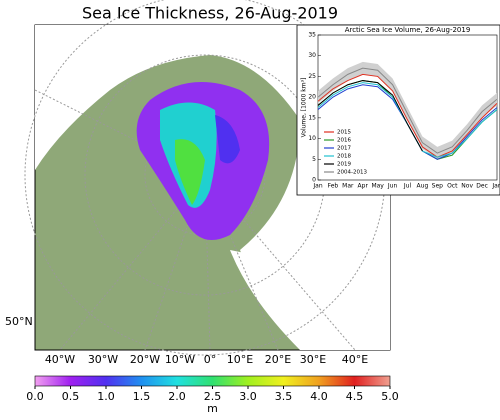  Describe the element at coordinates (452, 186) in the screenshot. I see `x-tick-label: Oct` at that location.